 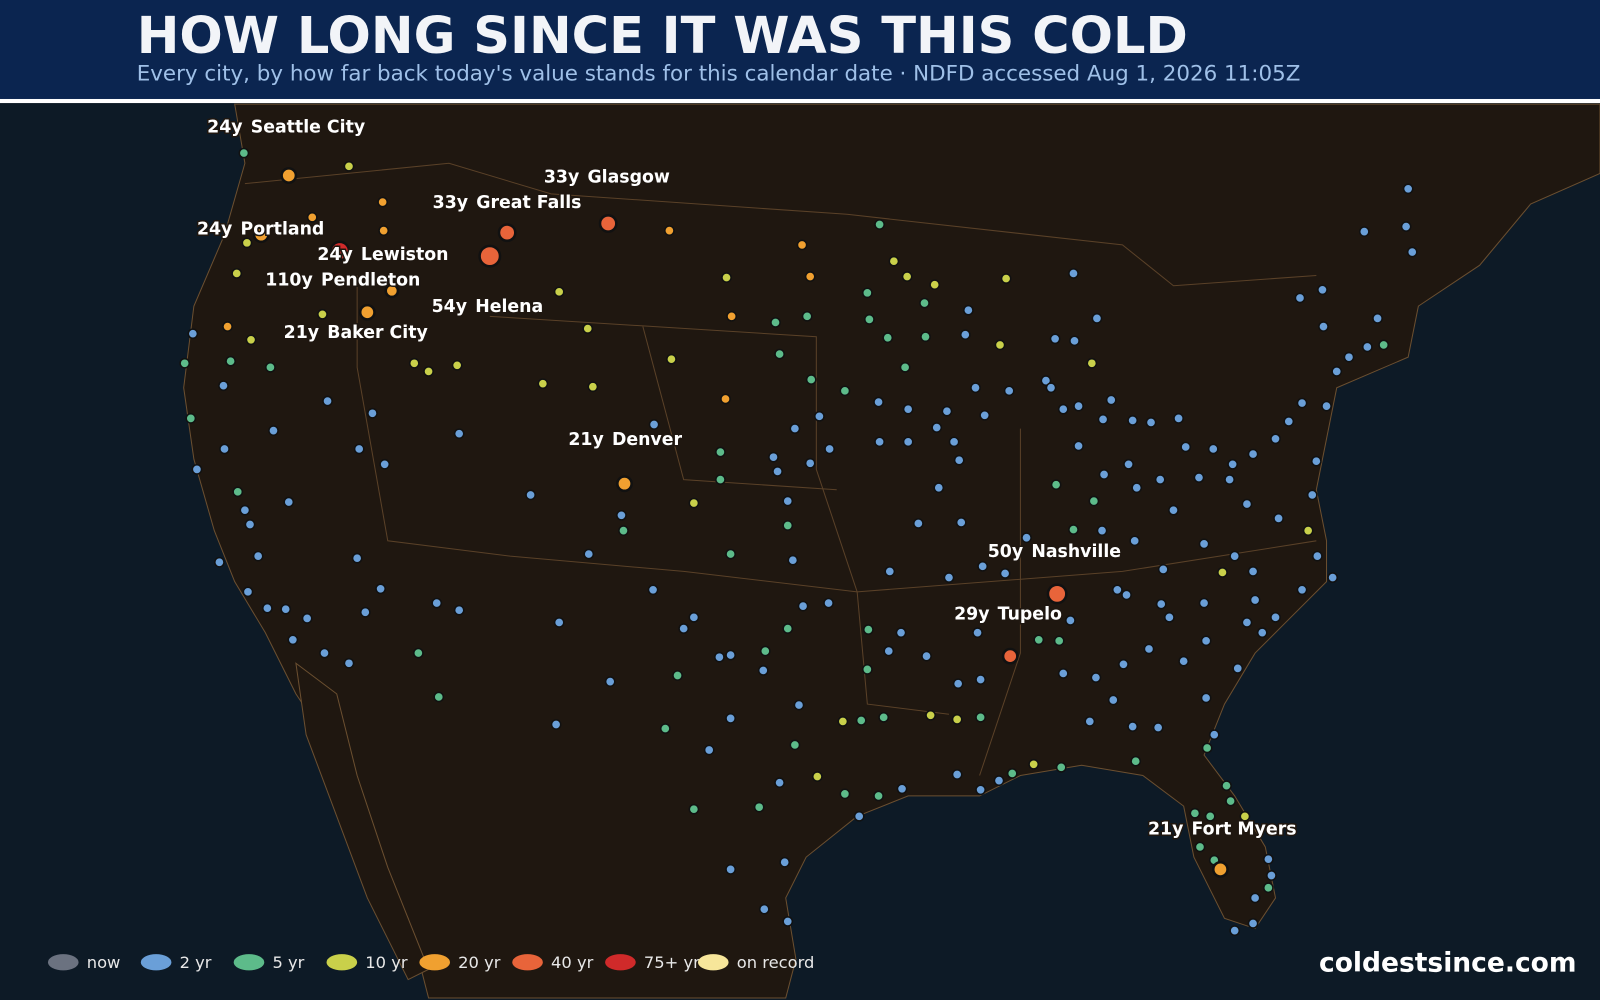 What do you see at coordinates (776, 962) in the screenshot?
I see `legend-label: on record` at bounding box center [776, 962].